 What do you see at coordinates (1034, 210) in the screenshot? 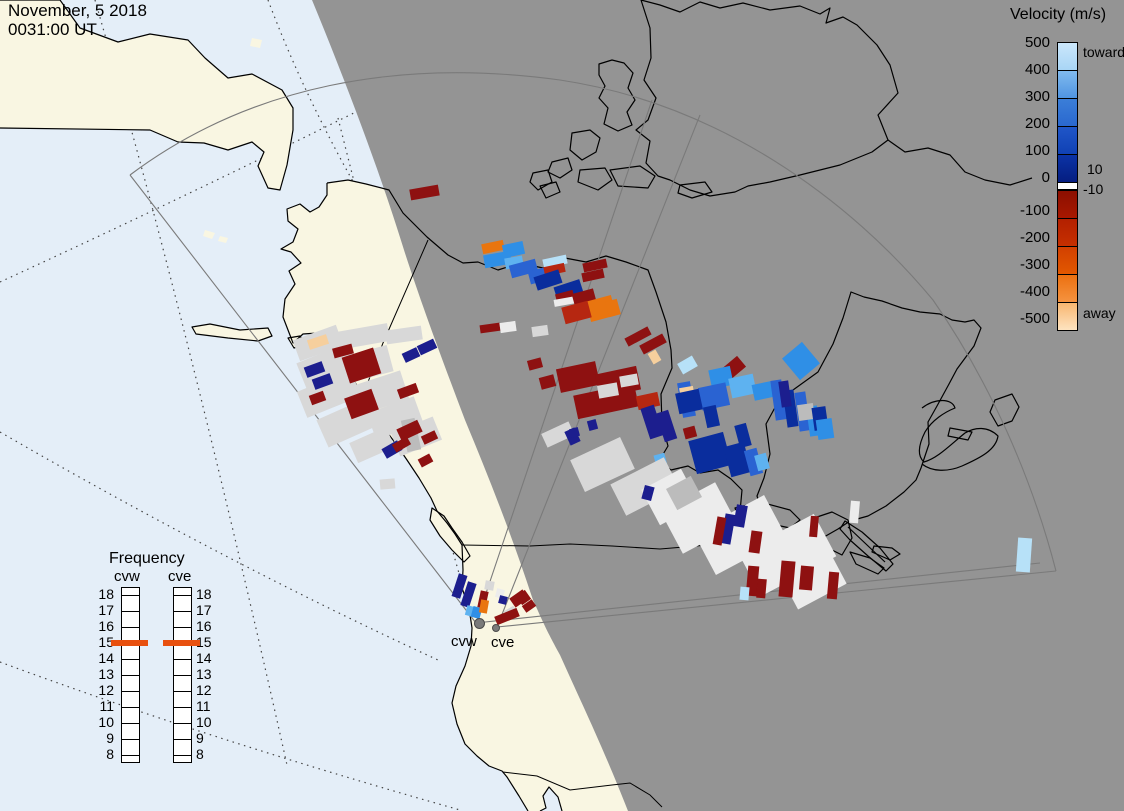
I see `colorbar-tick-label: -100` at bounding box center [1034, 210].